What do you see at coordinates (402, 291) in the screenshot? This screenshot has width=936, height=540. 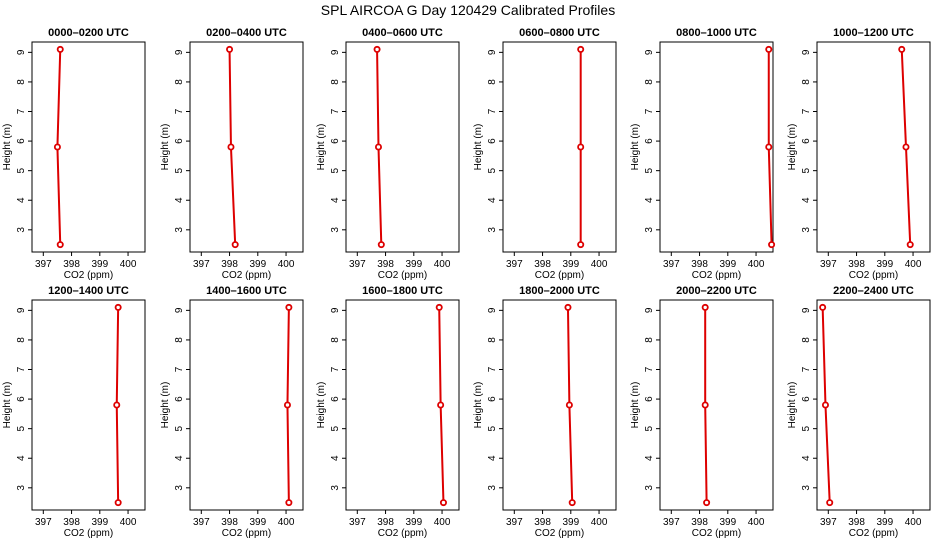 I see `panel-title: 1600–1800 UTC` at bounding box center [402, 291].